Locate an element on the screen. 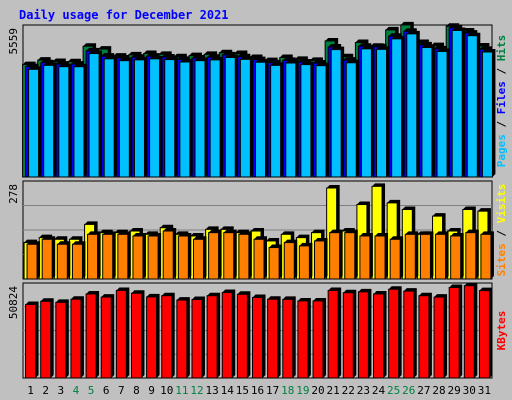 The height and width of the screenshot is (400, 512). day-label-27: 27 is located at coordinates (423, 390).